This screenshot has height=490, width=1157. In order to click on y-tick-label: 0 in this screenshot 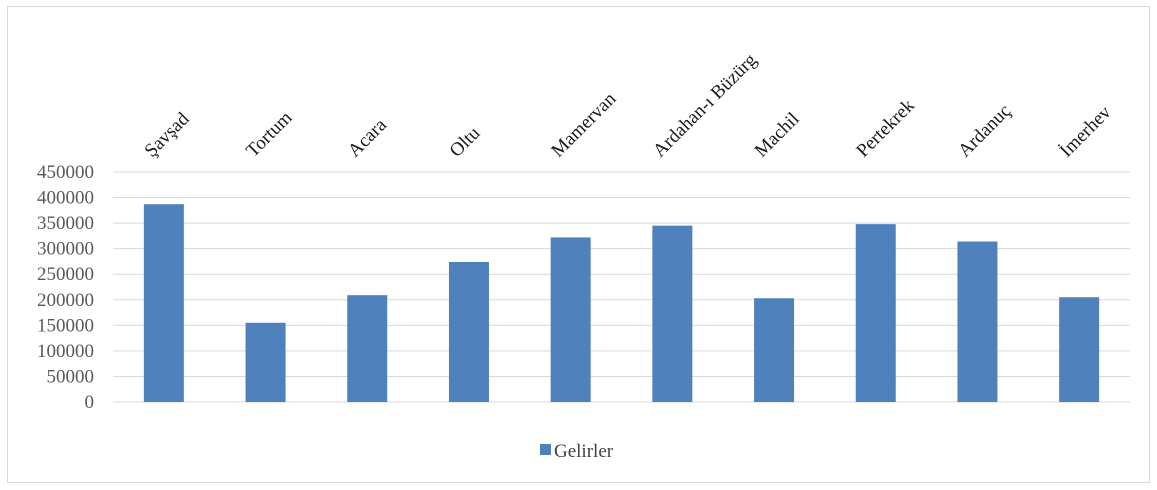, I will do `click(90, 402)`.